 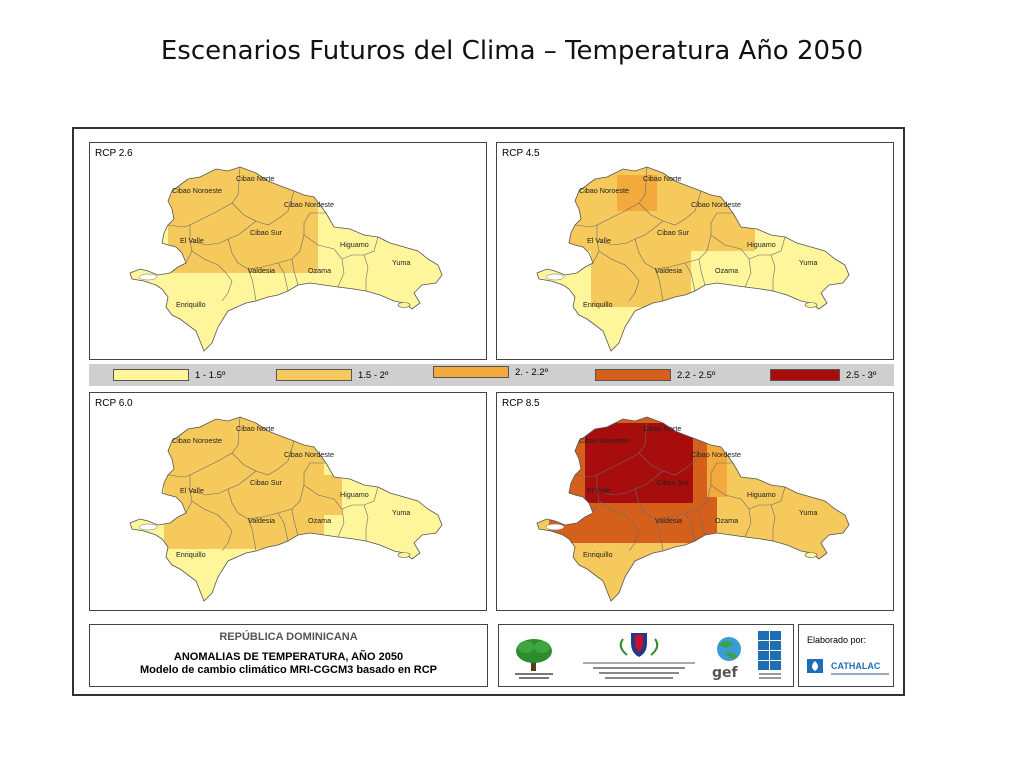 I want to click on map-title: ANOMALIAS DE TEMPERATURA, AÑO 2050, so click(x=288, y=657).